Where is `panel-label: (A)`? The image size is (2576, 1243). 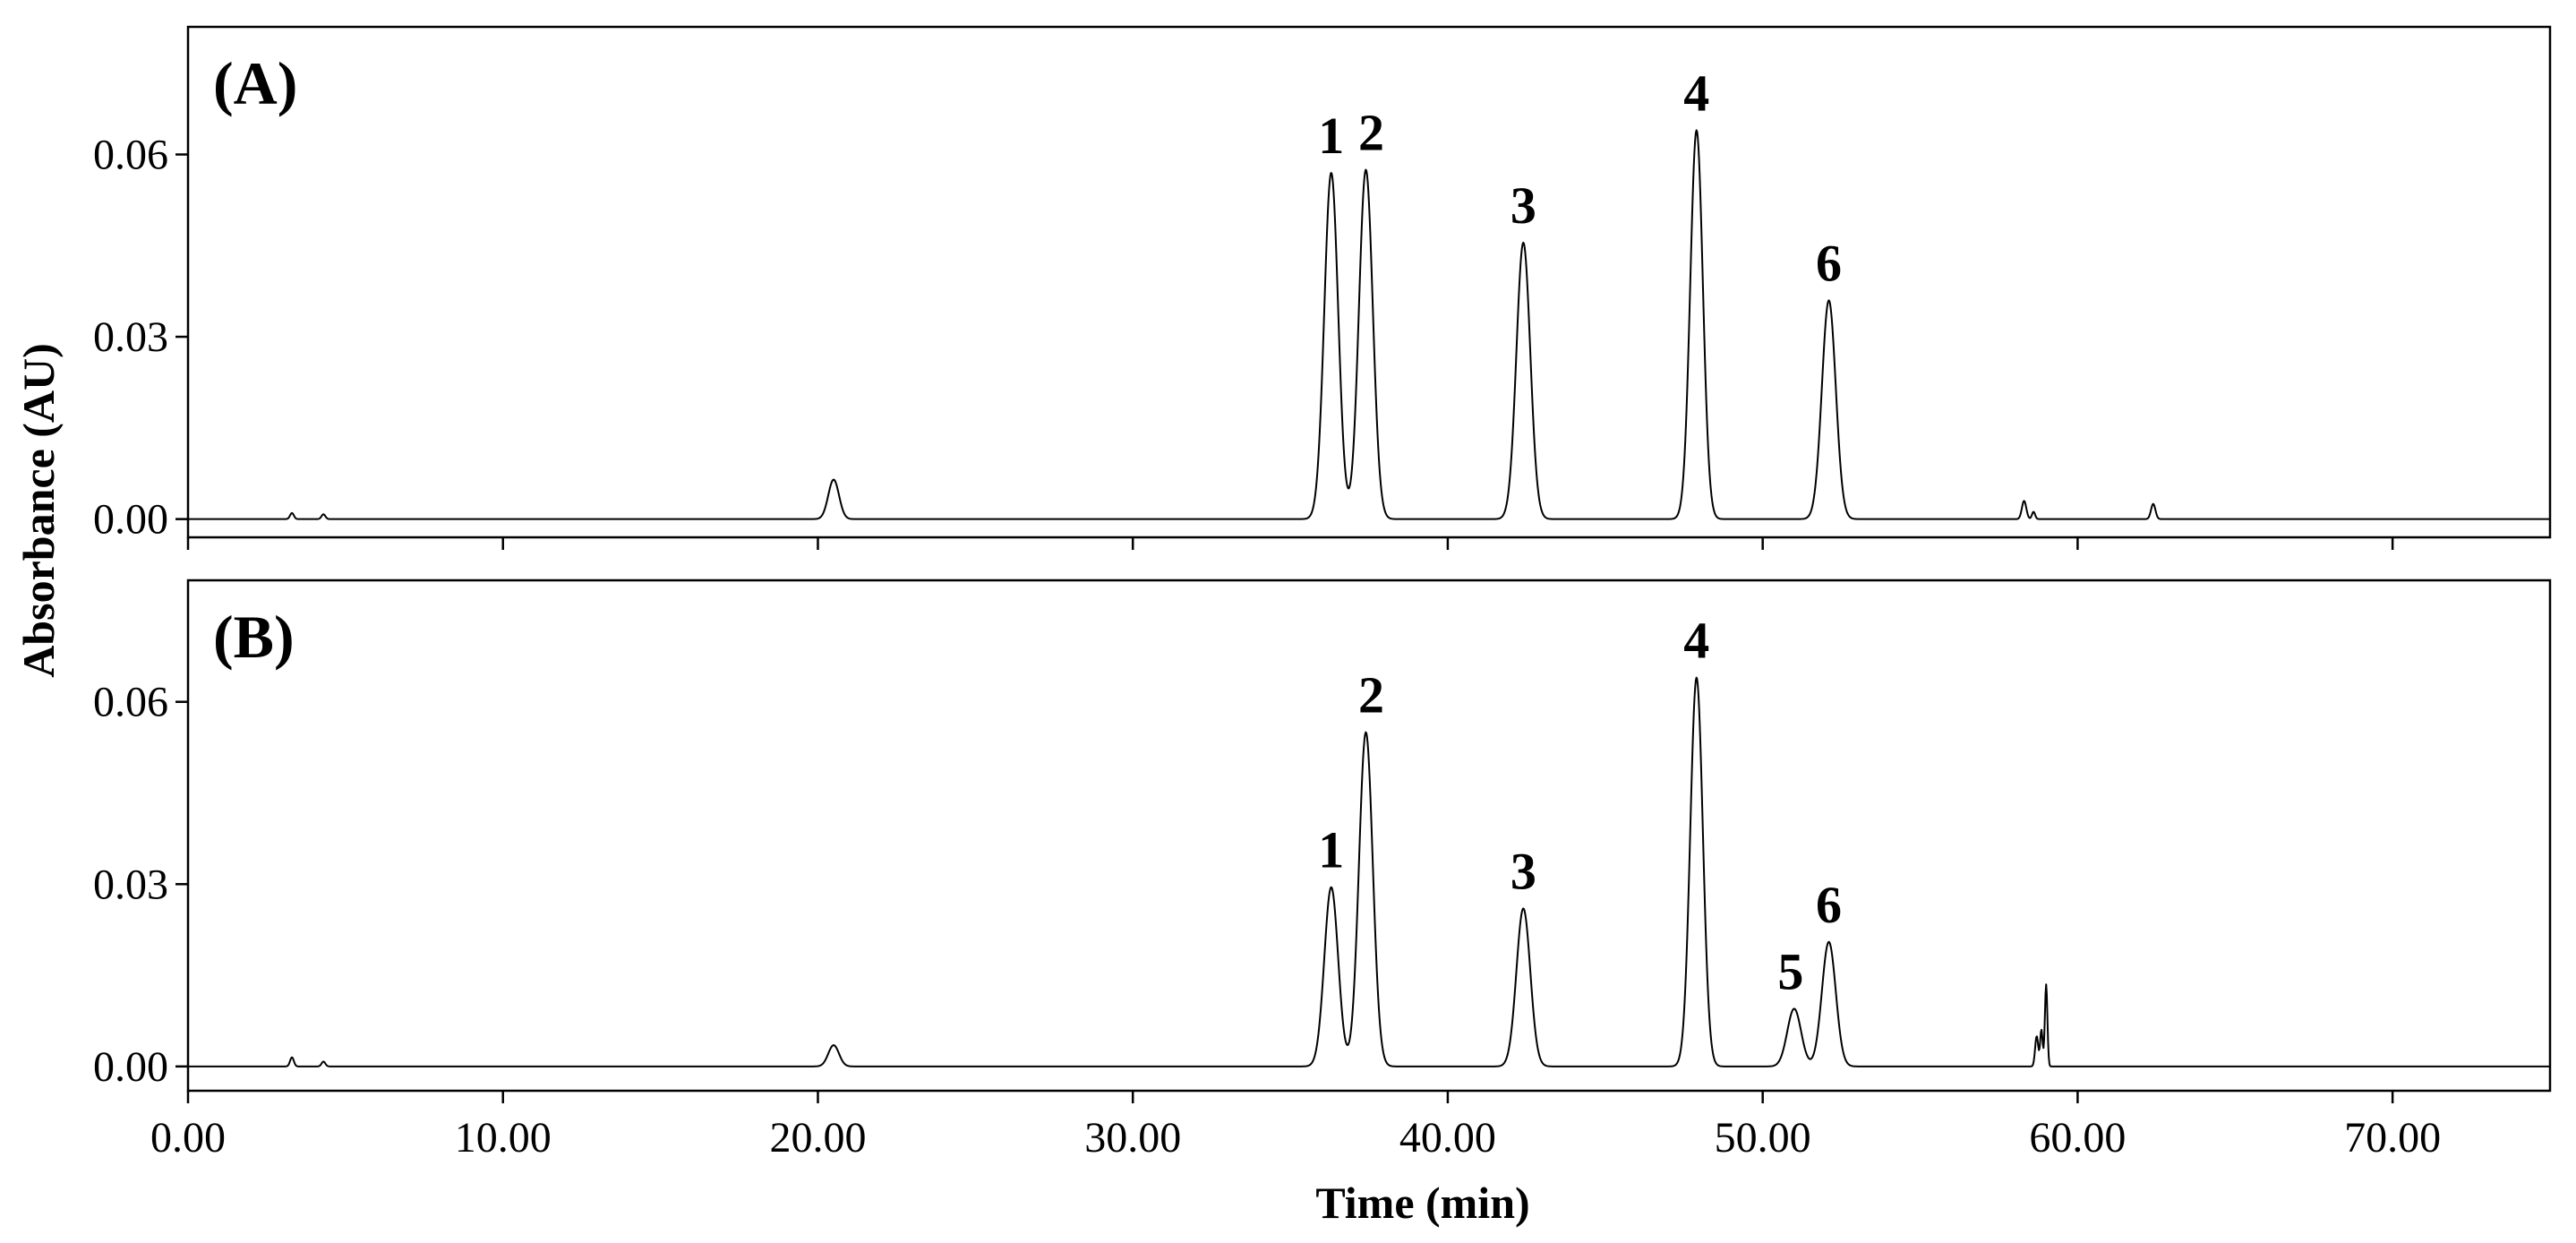 panel-label: (A) is located at coordinates (255, 83).